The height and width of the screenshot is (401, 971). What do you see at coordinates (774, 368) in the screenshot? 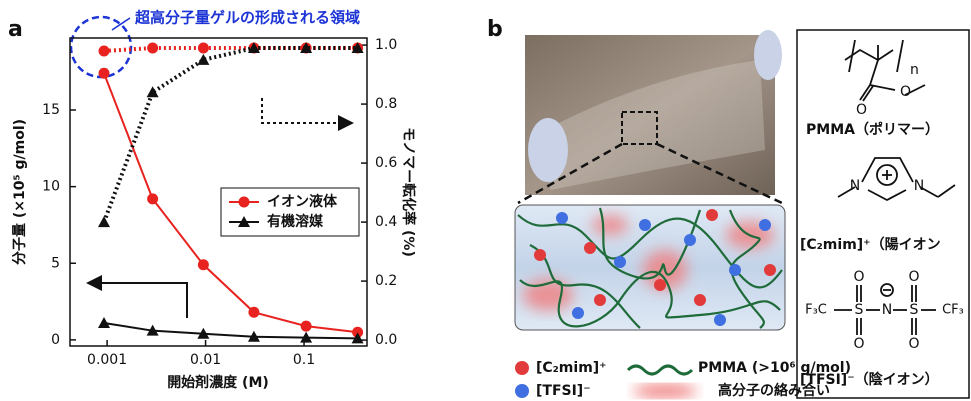
I see `legend-label: PMMA (>10⁶ g/mol)` at bounding box center [774, 368].